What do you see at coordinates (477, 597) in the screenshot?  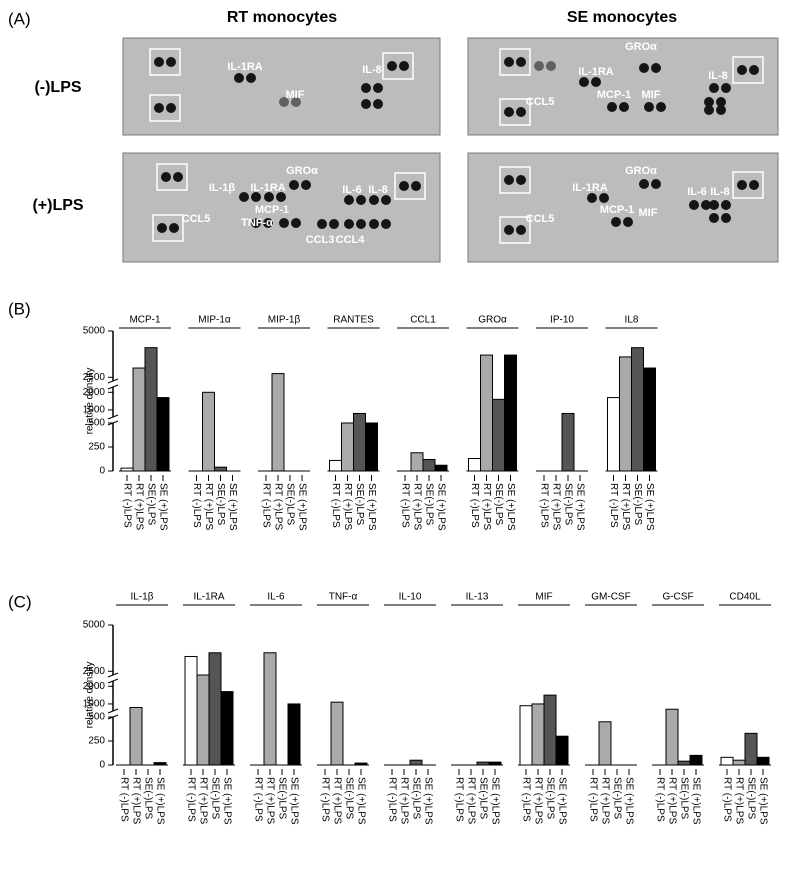 I see `group-label: IL-13` at bounding box center [477, 597].